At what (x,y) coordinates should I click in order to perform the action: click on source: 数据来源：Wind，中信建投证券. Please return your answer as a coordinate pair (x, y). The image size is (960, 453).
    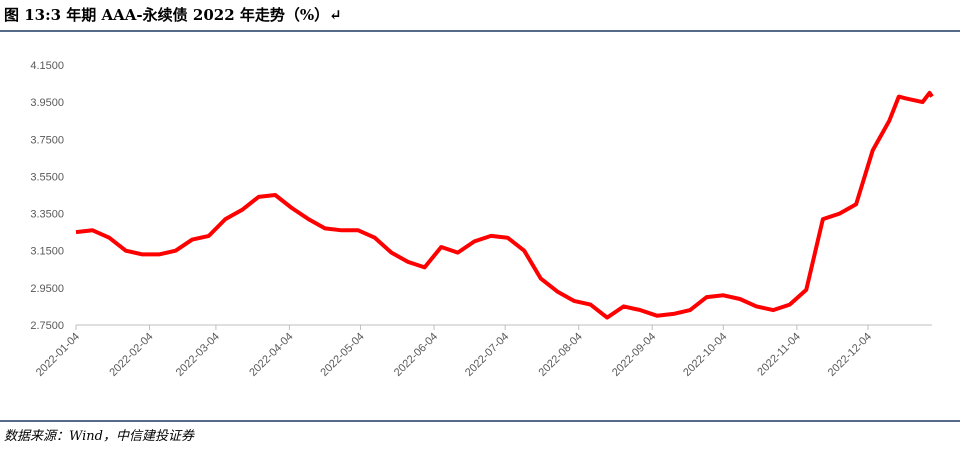
    Looking at the image, I should click on (99, 436).